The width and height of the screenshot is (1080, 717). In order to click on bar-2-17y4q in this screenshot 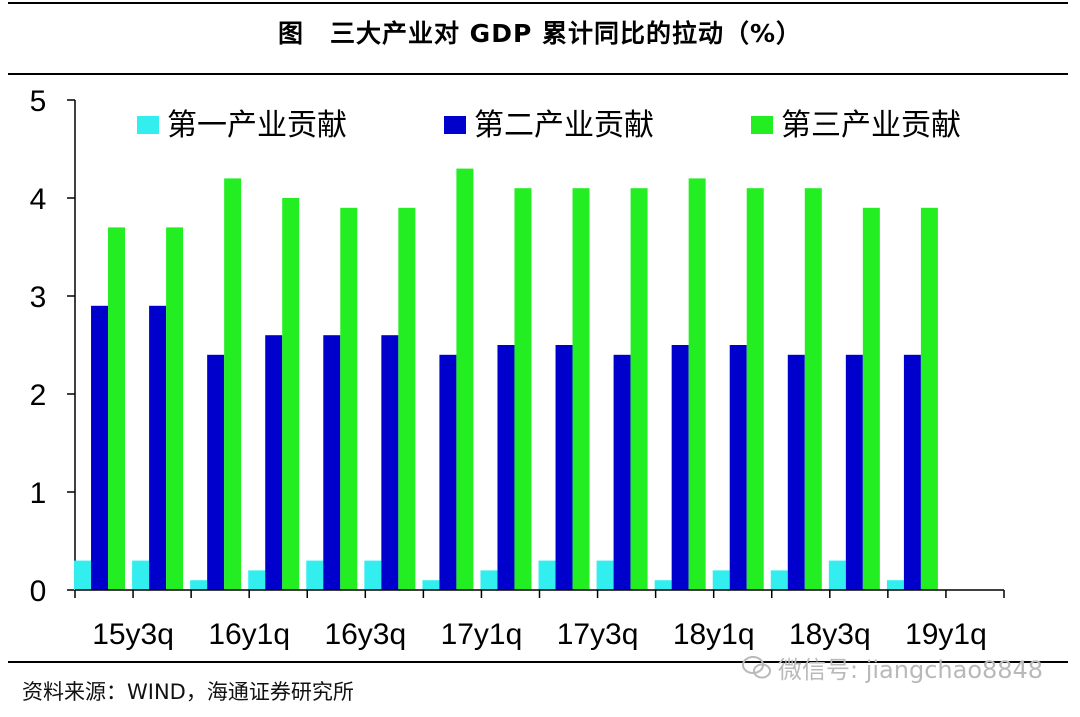, I will do `click(622, 472)`.